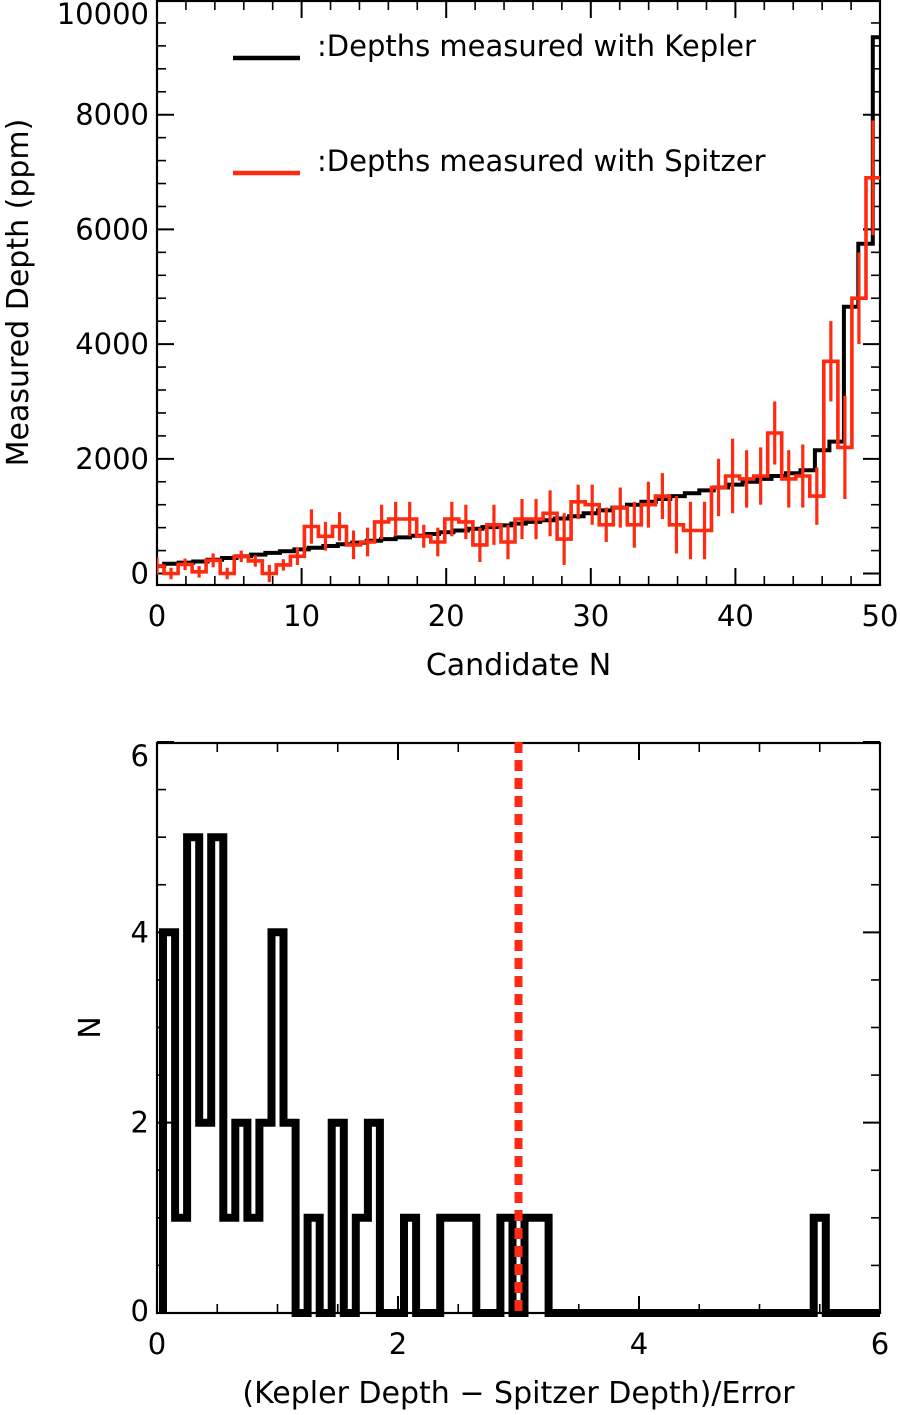 This screenshot has height=1415, width=900. What do you see at coordinates (536, 46) in the screenshot?
I see `legend-label-kepler: :Depths measured with Kepler` at bounding box center [536, 46].